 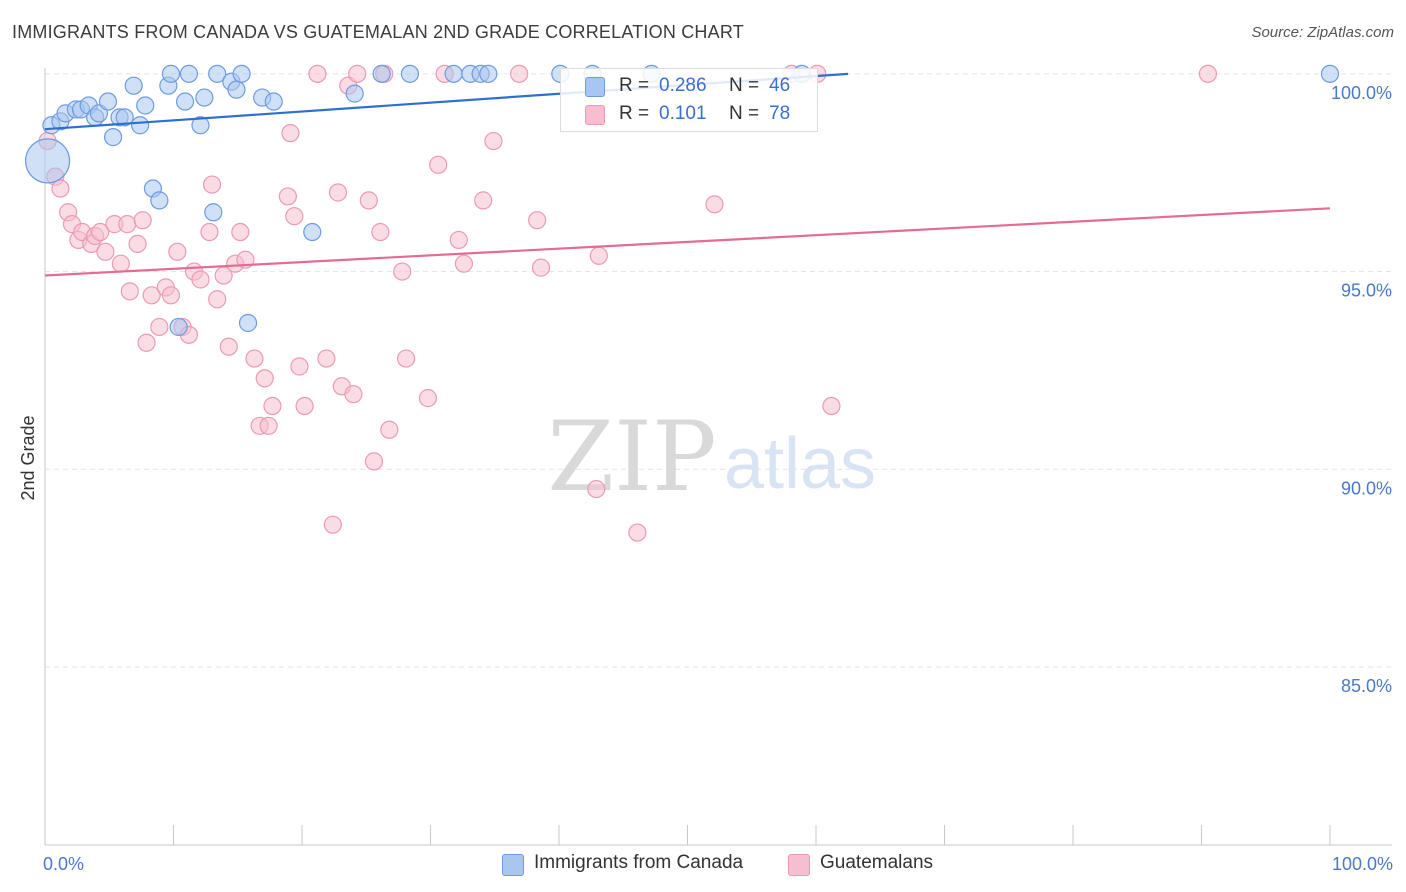 I want to click on n-value: 46, so click(x=780, y=85).